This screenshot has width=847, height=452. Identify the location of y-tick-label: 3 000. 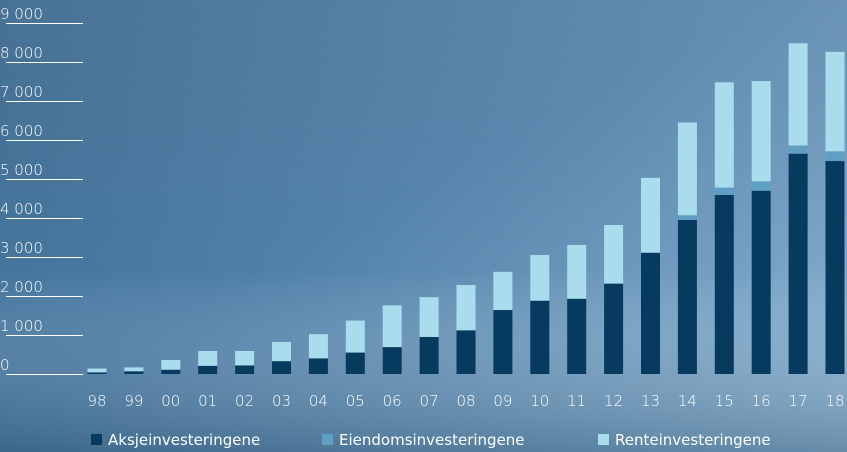
(21, 248).